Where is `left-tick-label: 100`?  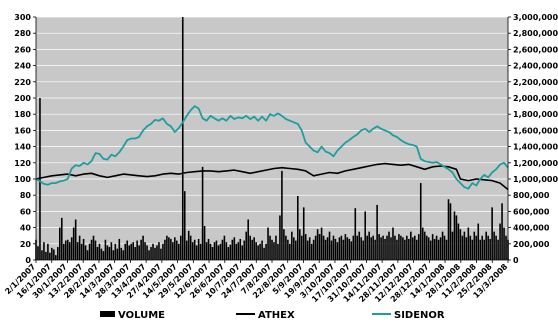
left-tick-label: 100 is located at coordinates (22, 179).